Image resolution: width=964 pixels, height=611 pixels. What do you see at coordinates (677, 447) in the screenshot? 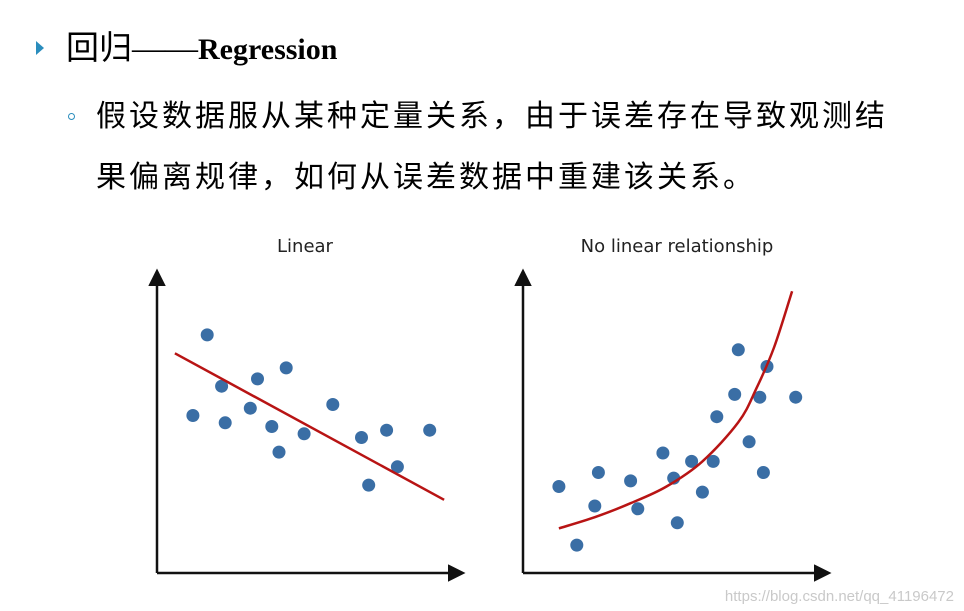
I see `chart-nonlinear-points` at bounding box center [677, 447].